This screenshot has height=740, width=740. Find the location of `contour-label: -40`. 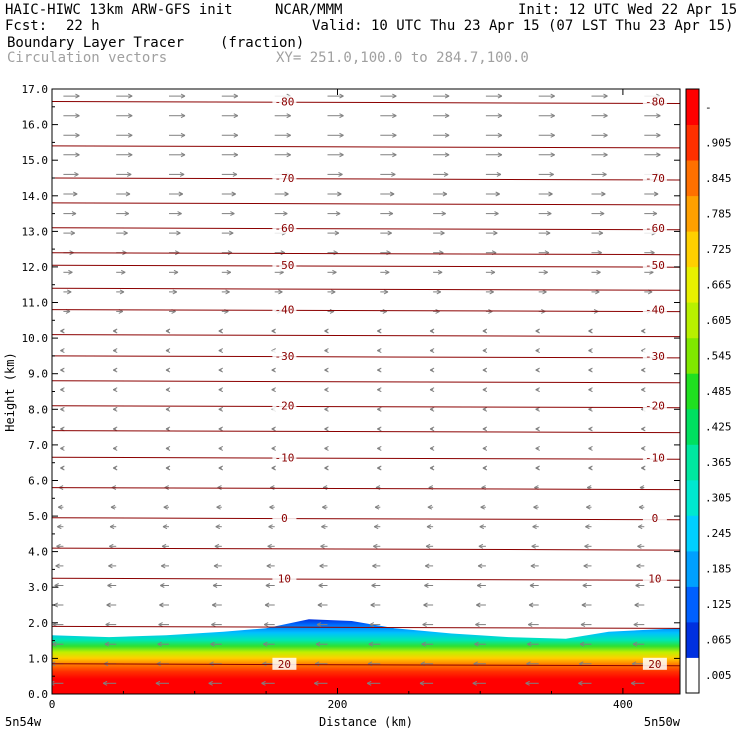

contour-label: -40 is located at coordinates (655, 310).